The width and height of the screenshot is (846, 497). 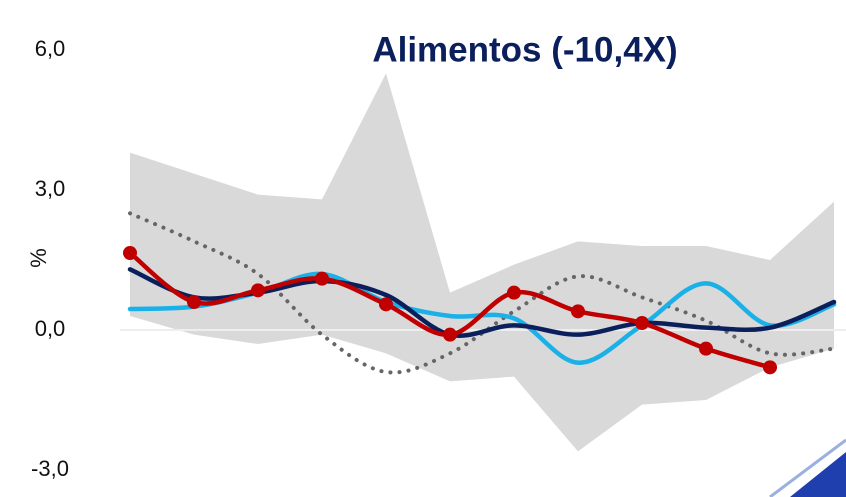 What do you see at coordinates (50, 328) in the screenshot?
I see `y-tick-label: 0,0` at bounding box center [50, 328].